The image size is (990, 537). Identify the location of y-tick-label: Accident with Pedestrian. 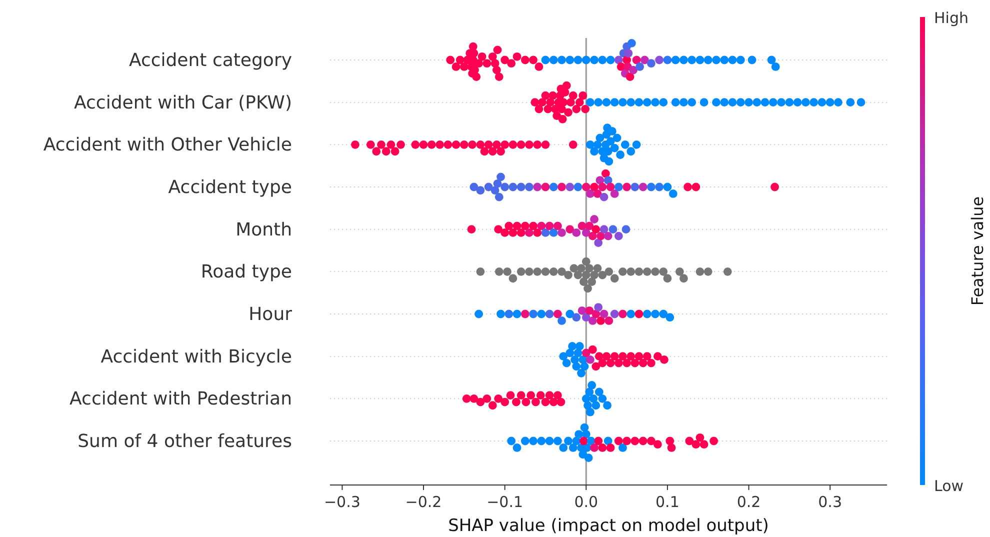
(181, 399).